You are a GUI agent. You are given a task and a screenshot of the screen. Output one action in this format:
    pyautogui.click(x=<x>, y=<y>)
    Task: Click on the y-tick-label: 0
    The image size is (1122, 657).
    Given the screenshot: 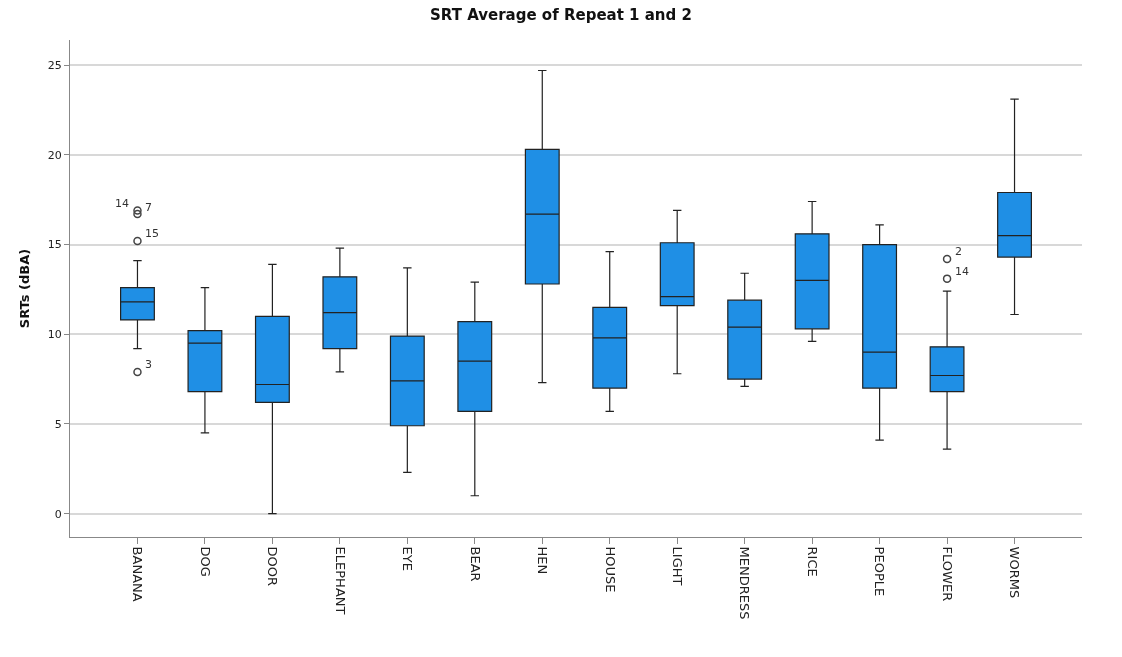 What is the action you would take?
    pyautogui.click(x=58, y=514)
    